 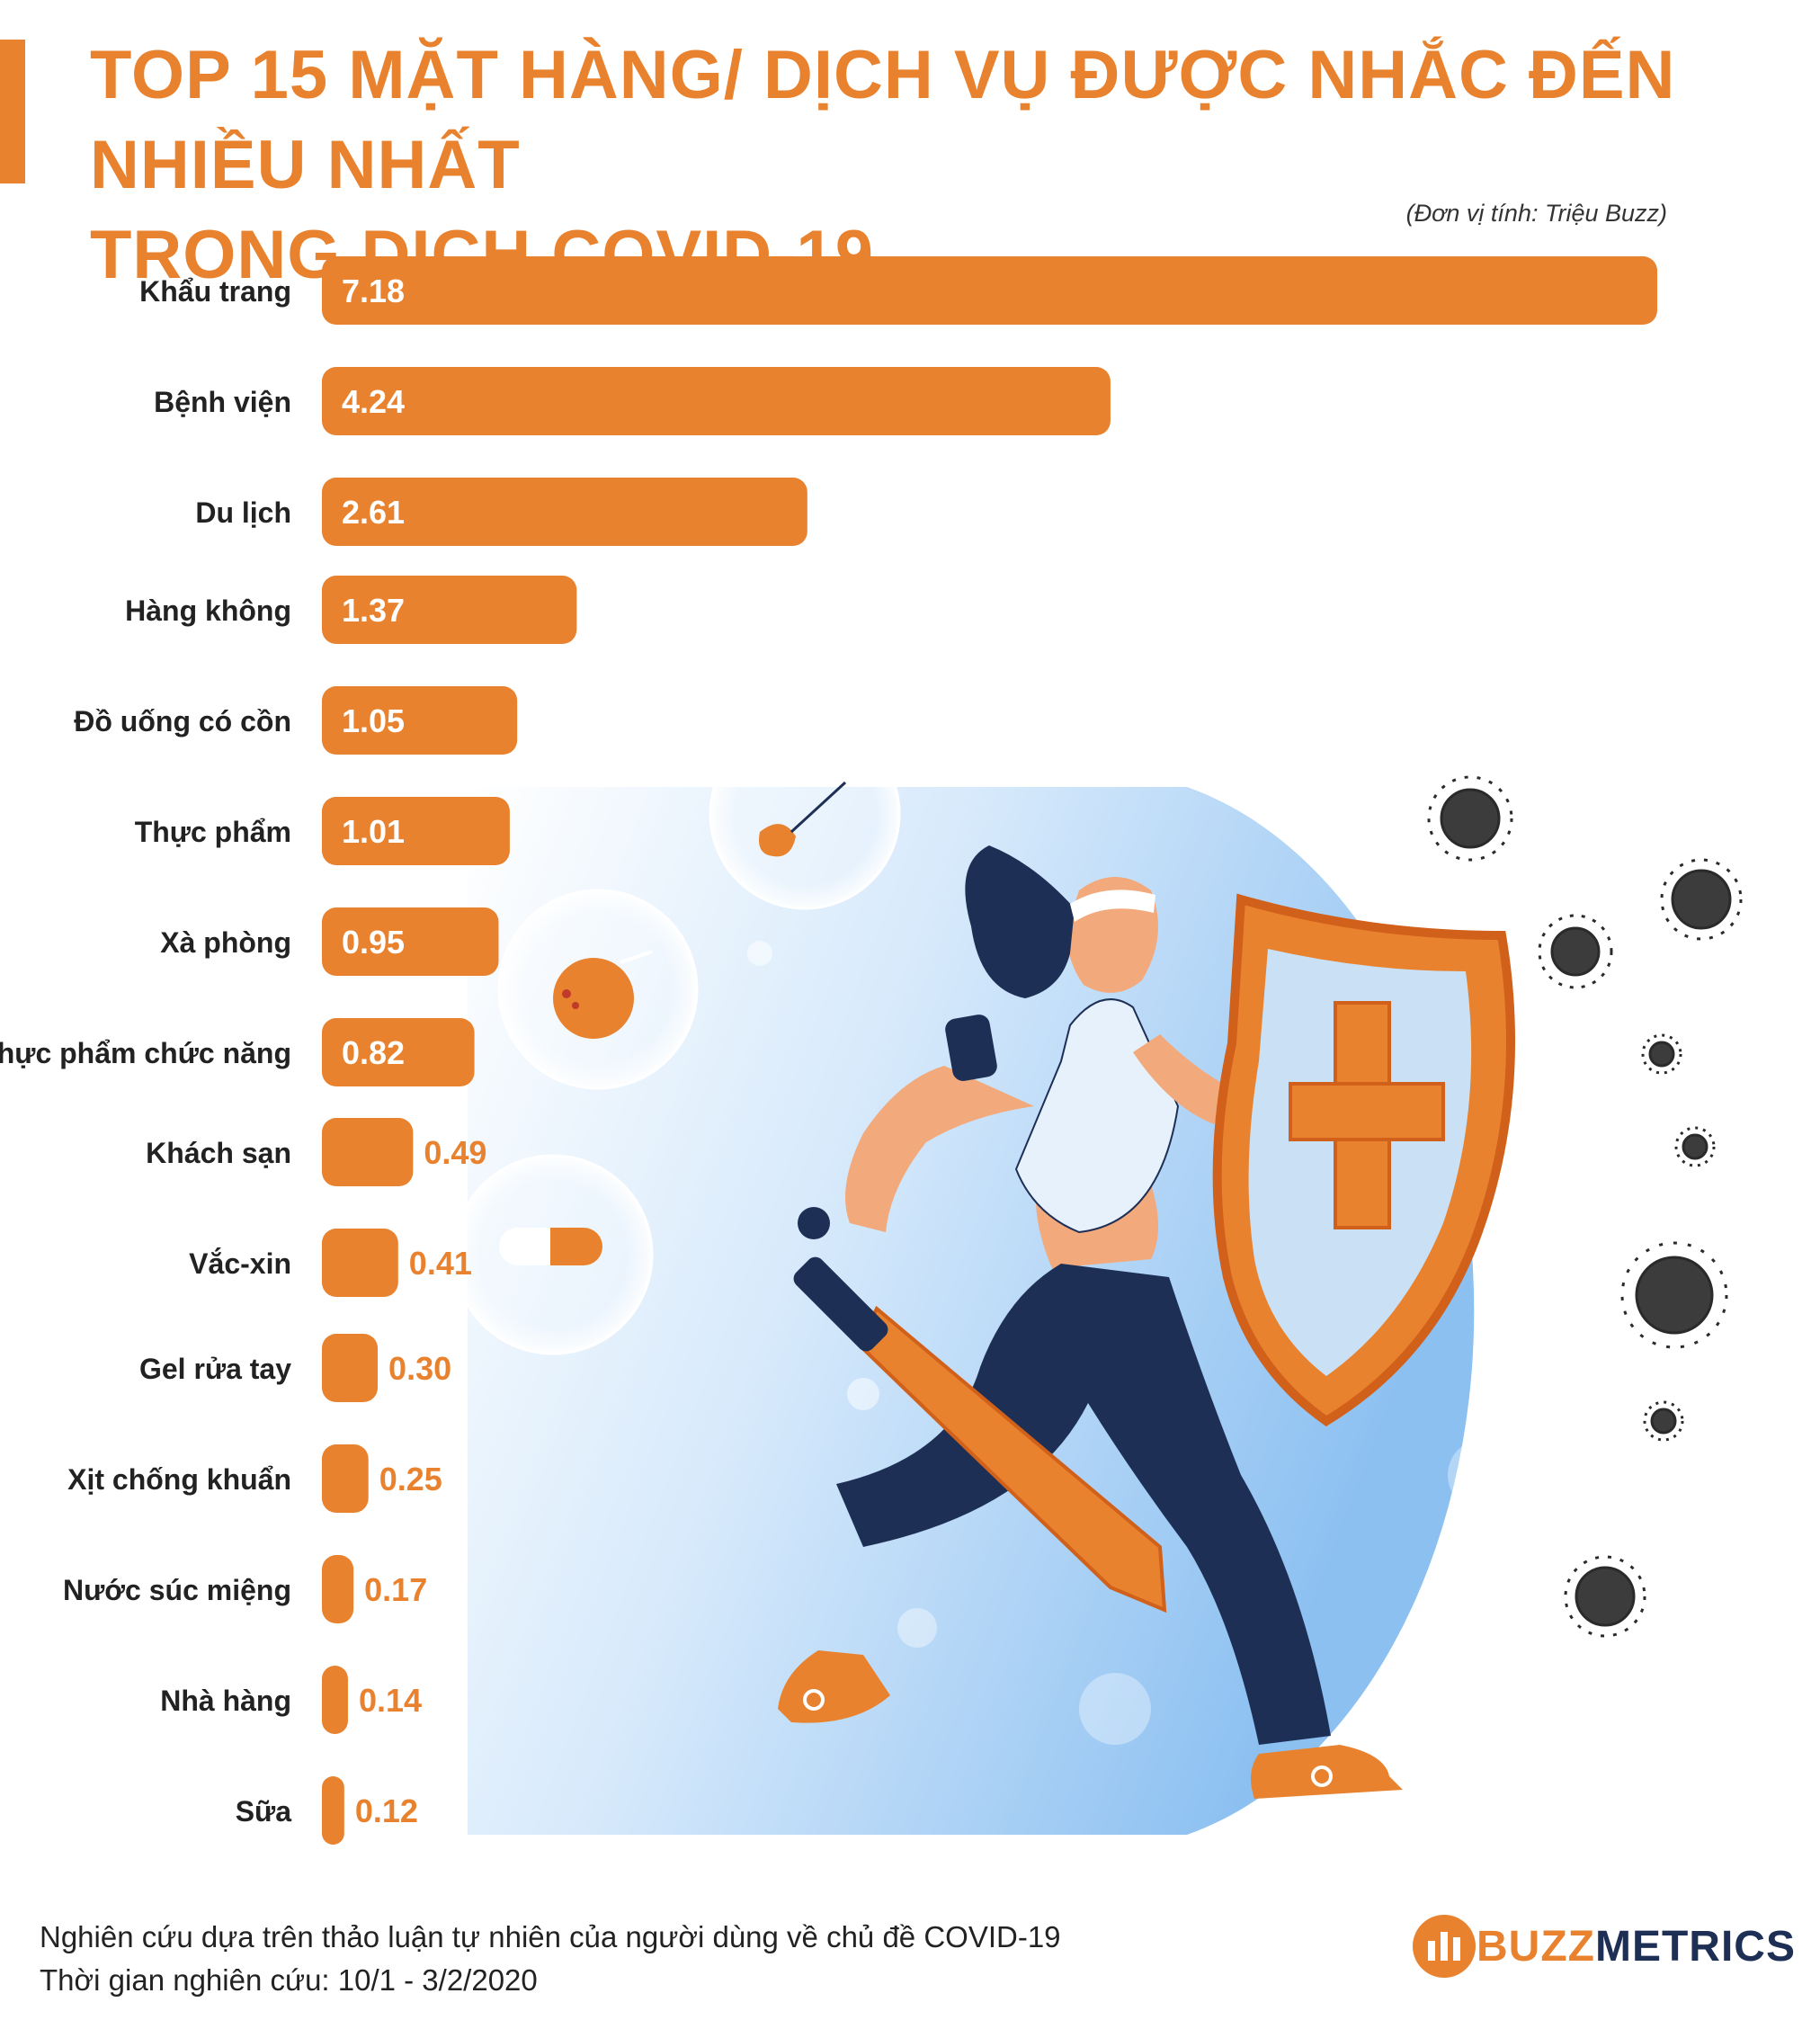 What do you see at coordinates (1536, 213) in the screenshot?
I see `unit-note: (Đơn vị tính: Triệu Buzz)` at bounding box center [1536, 213].